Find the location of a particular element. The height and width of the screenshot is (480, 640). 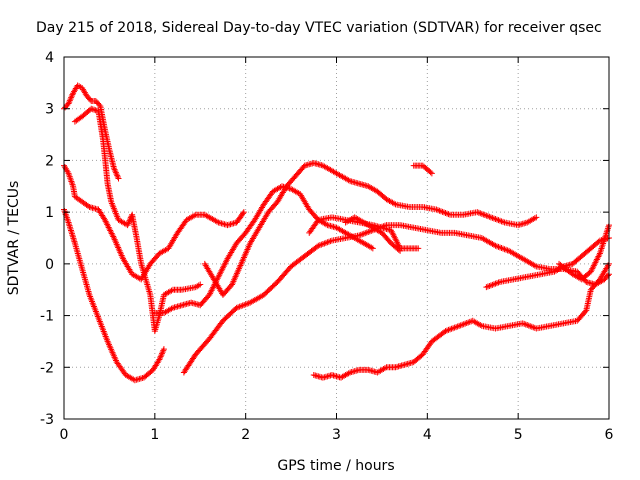

x-tick-label: 3 is located at coordinates (336, 435).